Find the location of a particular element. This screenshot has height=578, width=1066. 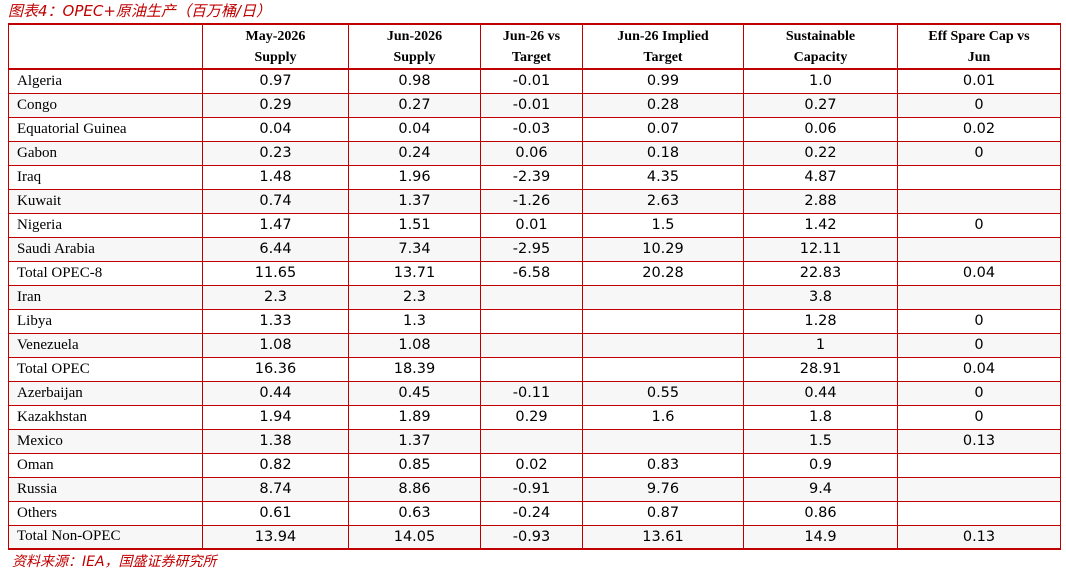

table-cell: 28.91 is located at coordinates (820, 369).